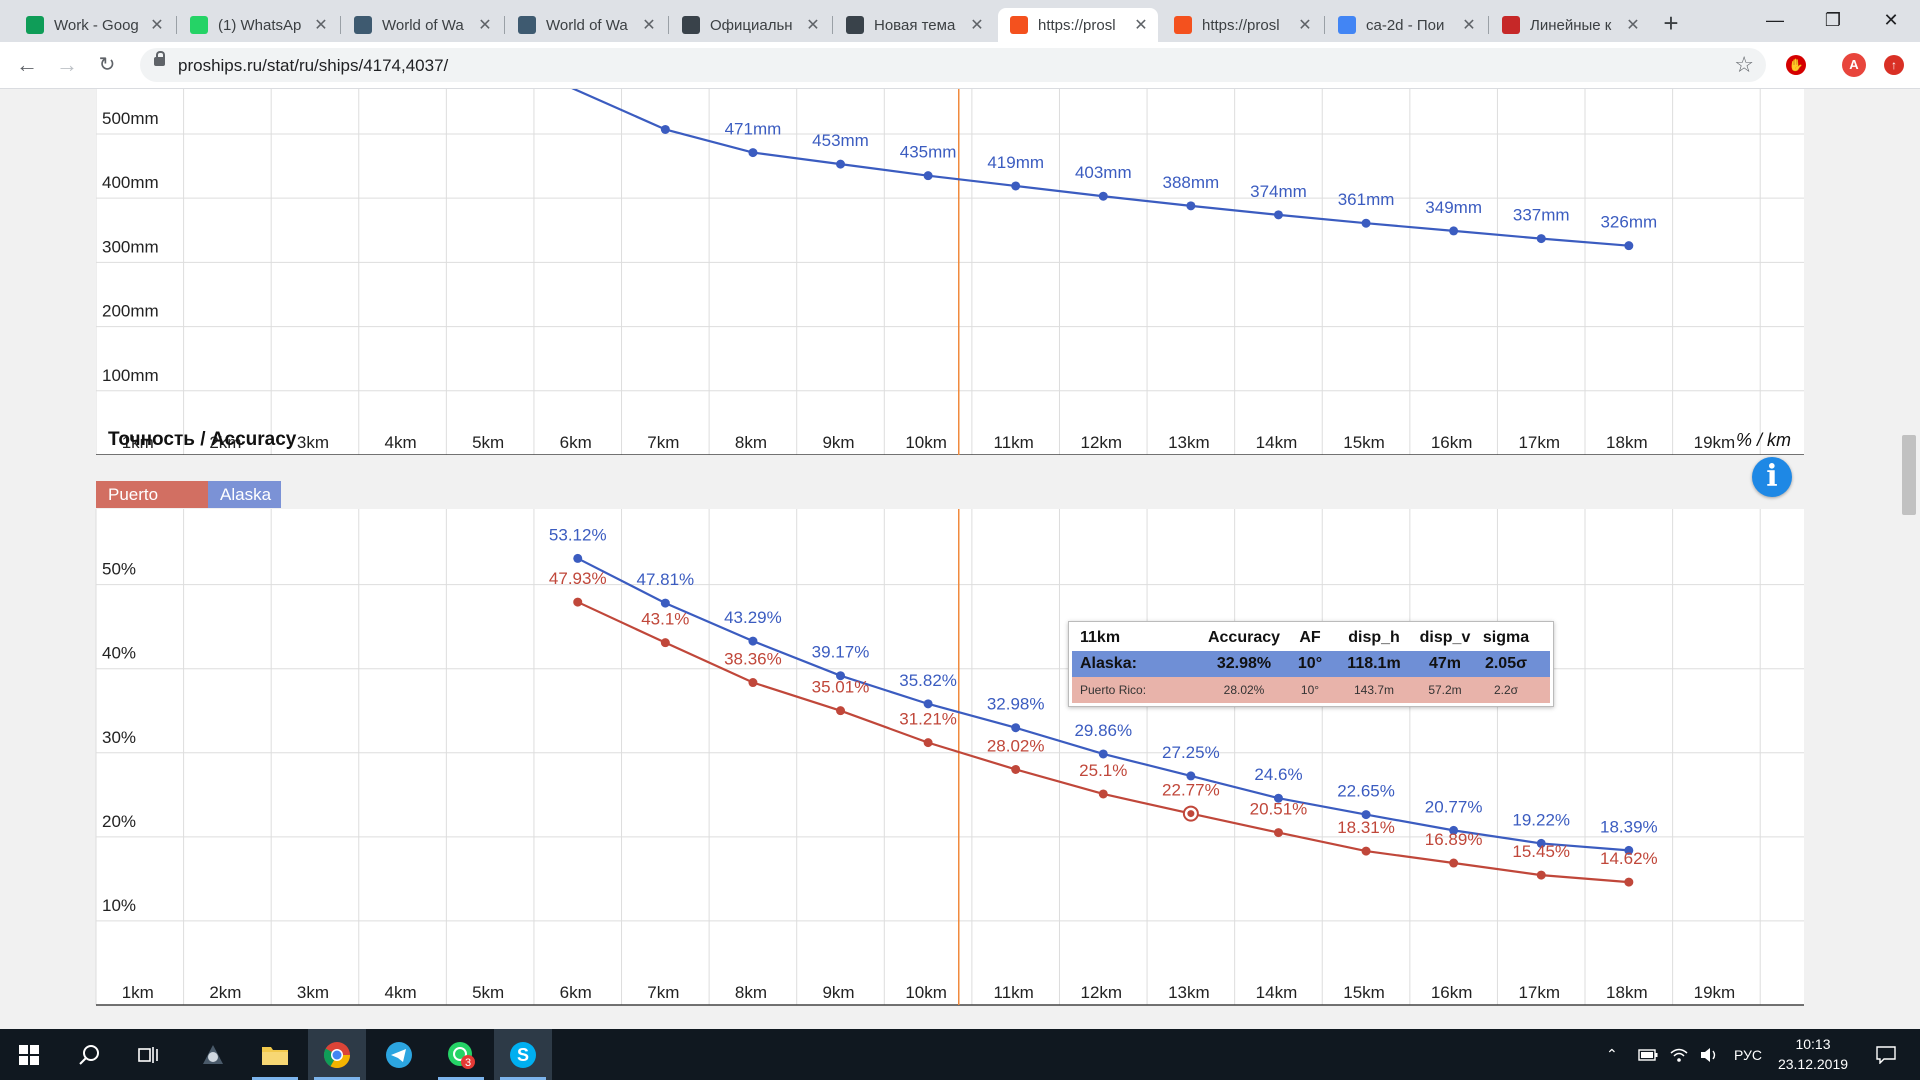 This screenshot has height=1080, width=1920. Describe the element at coordinates (1894, 65) in the screenshot. I see `update-menu-icon: ↑` at that location.